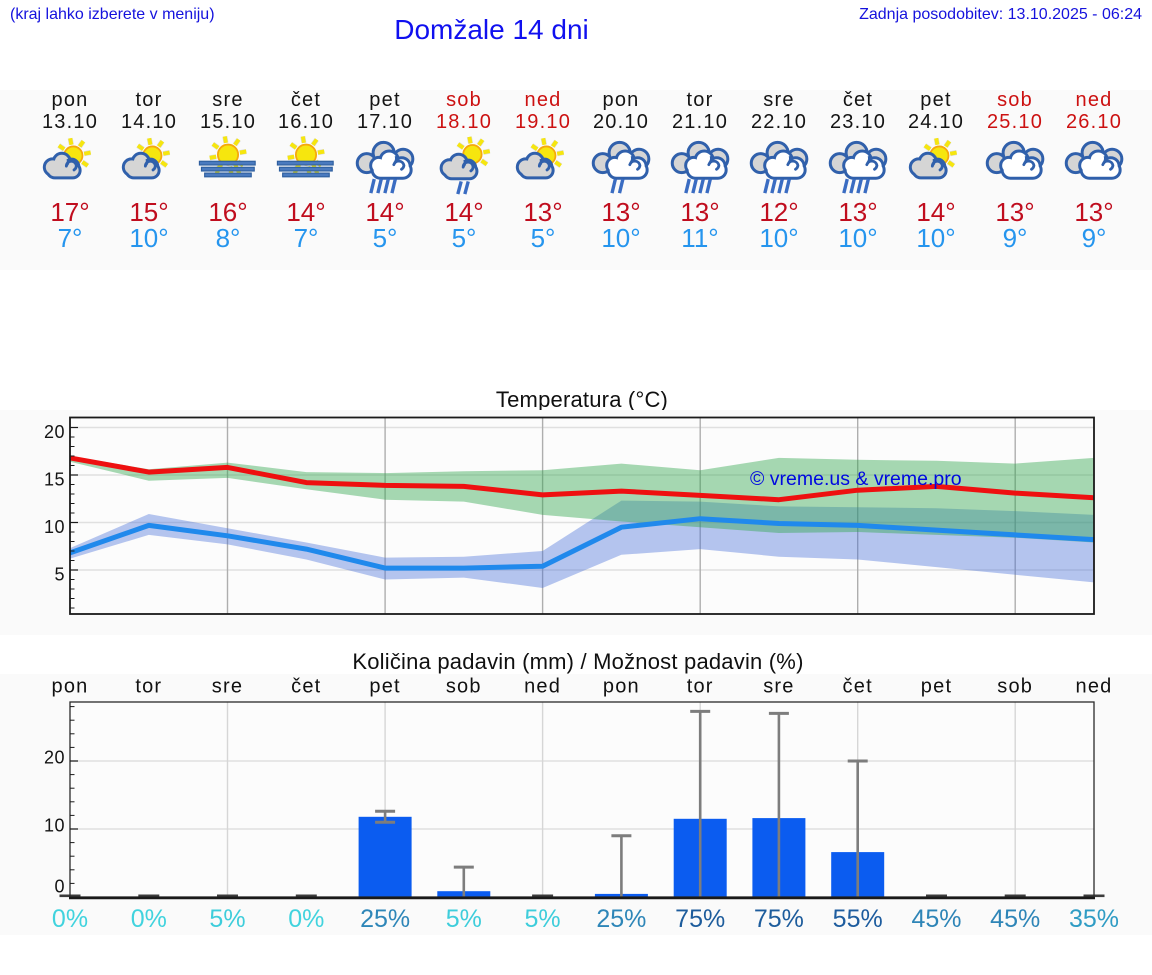 The image size is (1152, 975). Describe the element at coordinates (59, 574) in the screenshot. I see `svg-text: 5` at that location.